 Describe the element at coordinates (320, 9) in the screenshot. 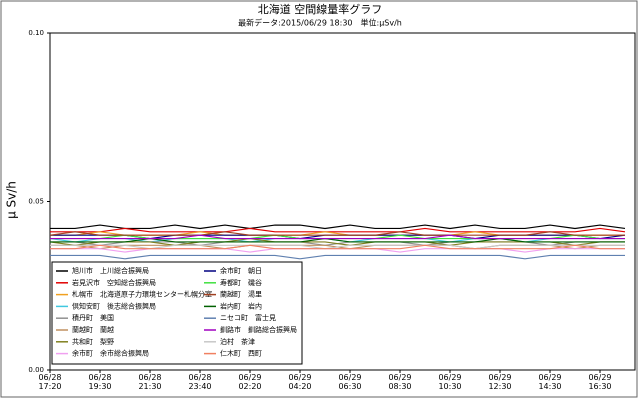

I see `chart-title: 北海道 空間線量率グラフ` at that location.